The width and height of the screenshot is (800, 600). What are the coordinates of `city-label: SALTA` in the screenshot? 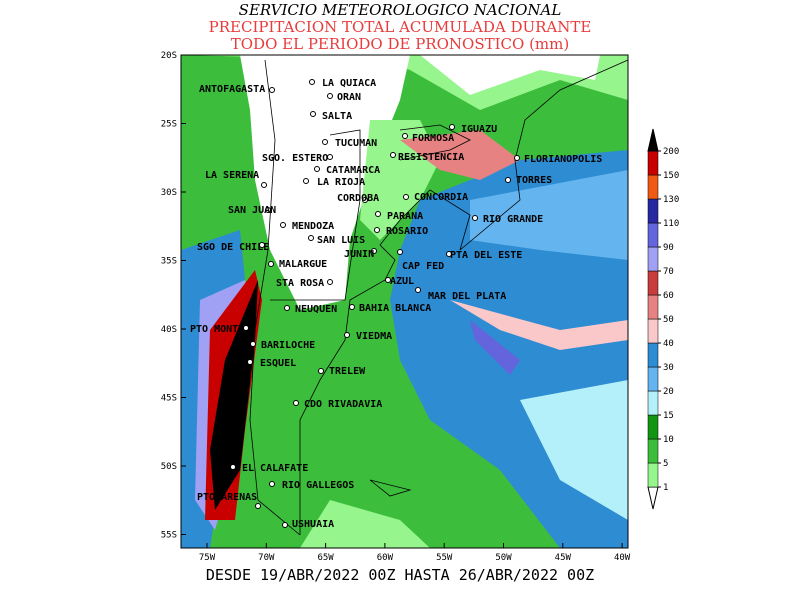 It's located at (337, 116).